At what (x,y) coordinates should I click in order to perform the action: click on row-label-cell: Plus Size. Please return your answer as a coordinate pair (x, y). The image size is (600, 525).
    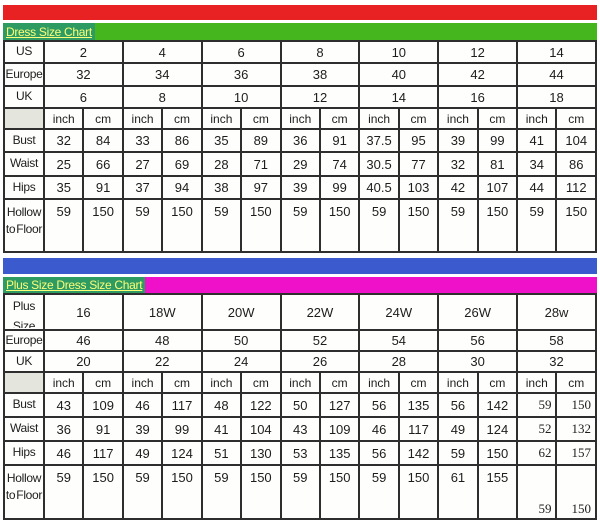
    Looking at the image, I should click on (24, 312).